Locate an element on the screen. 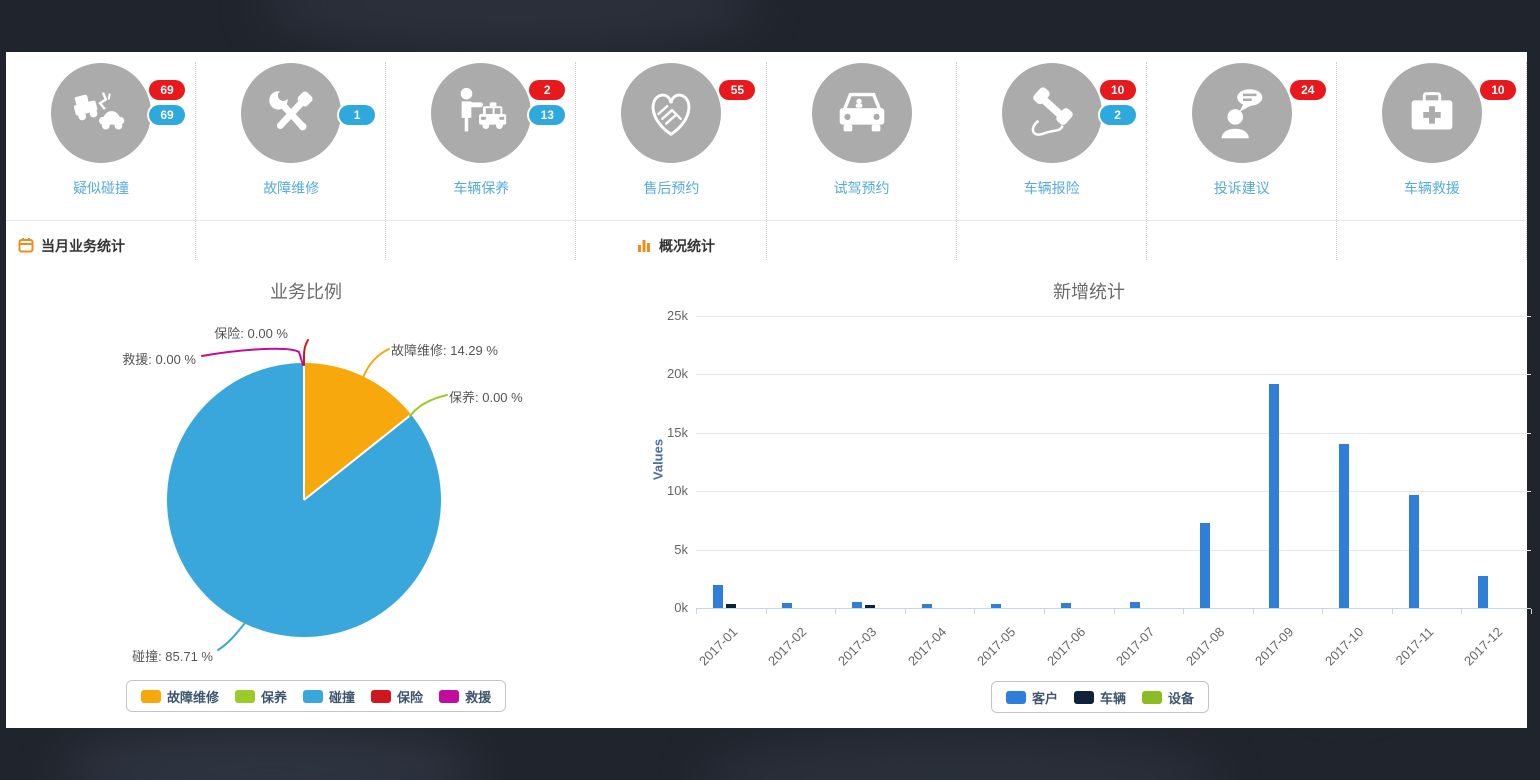 This screenshot has height=780, width=1540. y-tick-label: 20k is located at coordinates (677, 374).